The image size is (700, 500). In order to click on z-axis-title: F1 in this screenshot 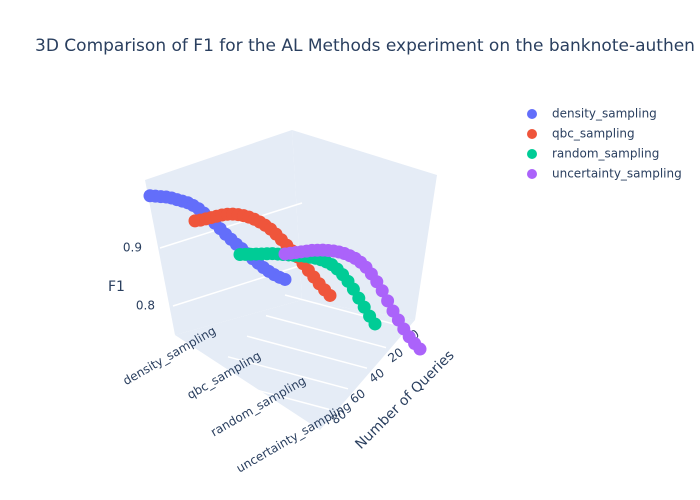, I will do `click(116, 287)`.